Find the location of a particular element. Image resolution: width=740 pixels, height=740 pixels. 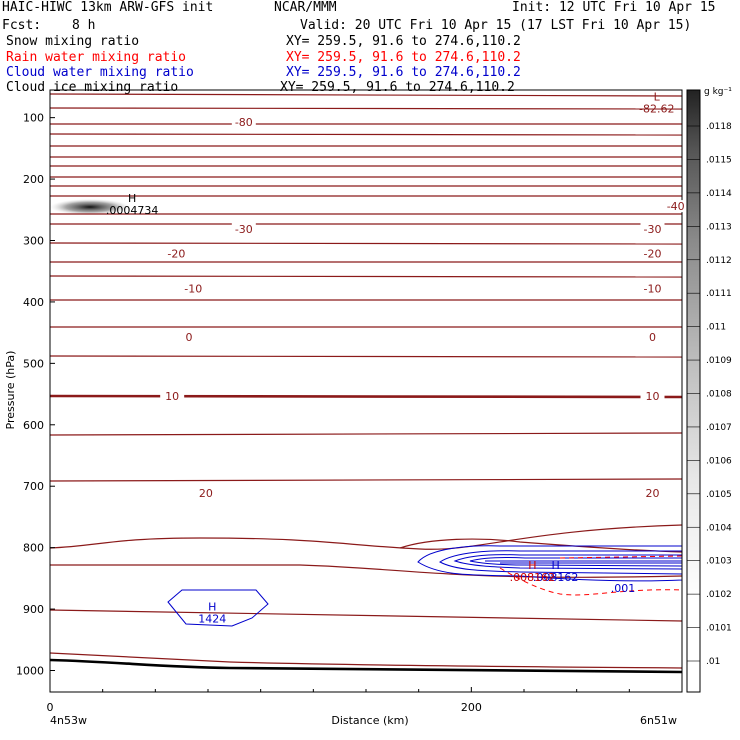

colorbar-tick-label: .011 is located at coordinates (716, 328).